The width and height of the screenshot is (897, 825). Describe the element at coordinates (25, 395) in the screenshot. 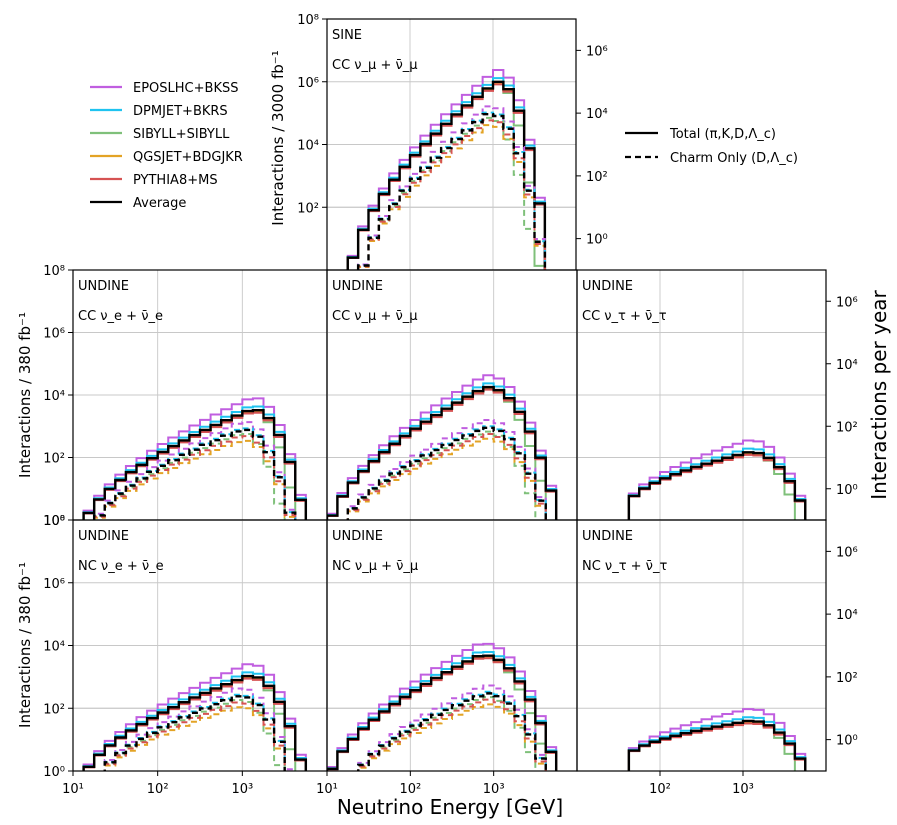

I see `left-y-axis-label-row2: Interactions / 380 fb⁻¹` at that location.